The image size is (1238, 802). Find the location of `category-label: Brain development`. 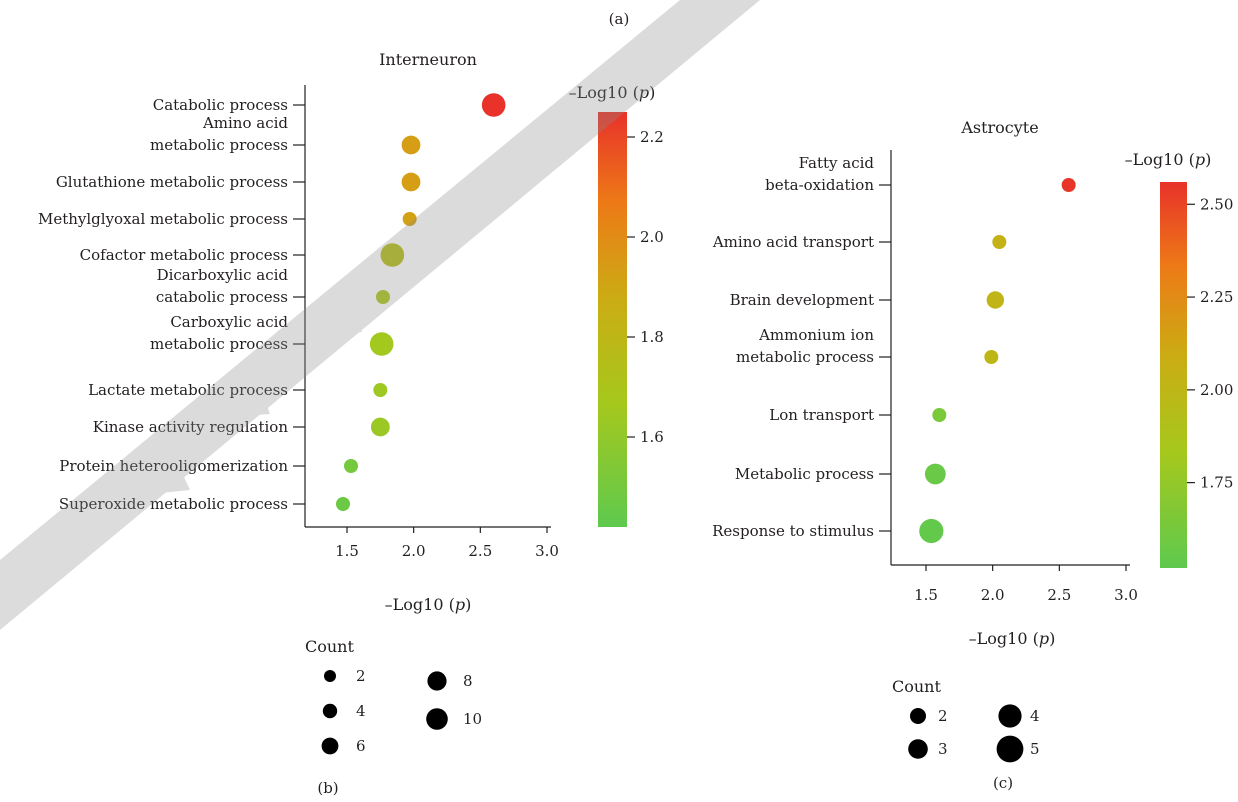

category-label: Brain development is located at coordinates (802, 300).